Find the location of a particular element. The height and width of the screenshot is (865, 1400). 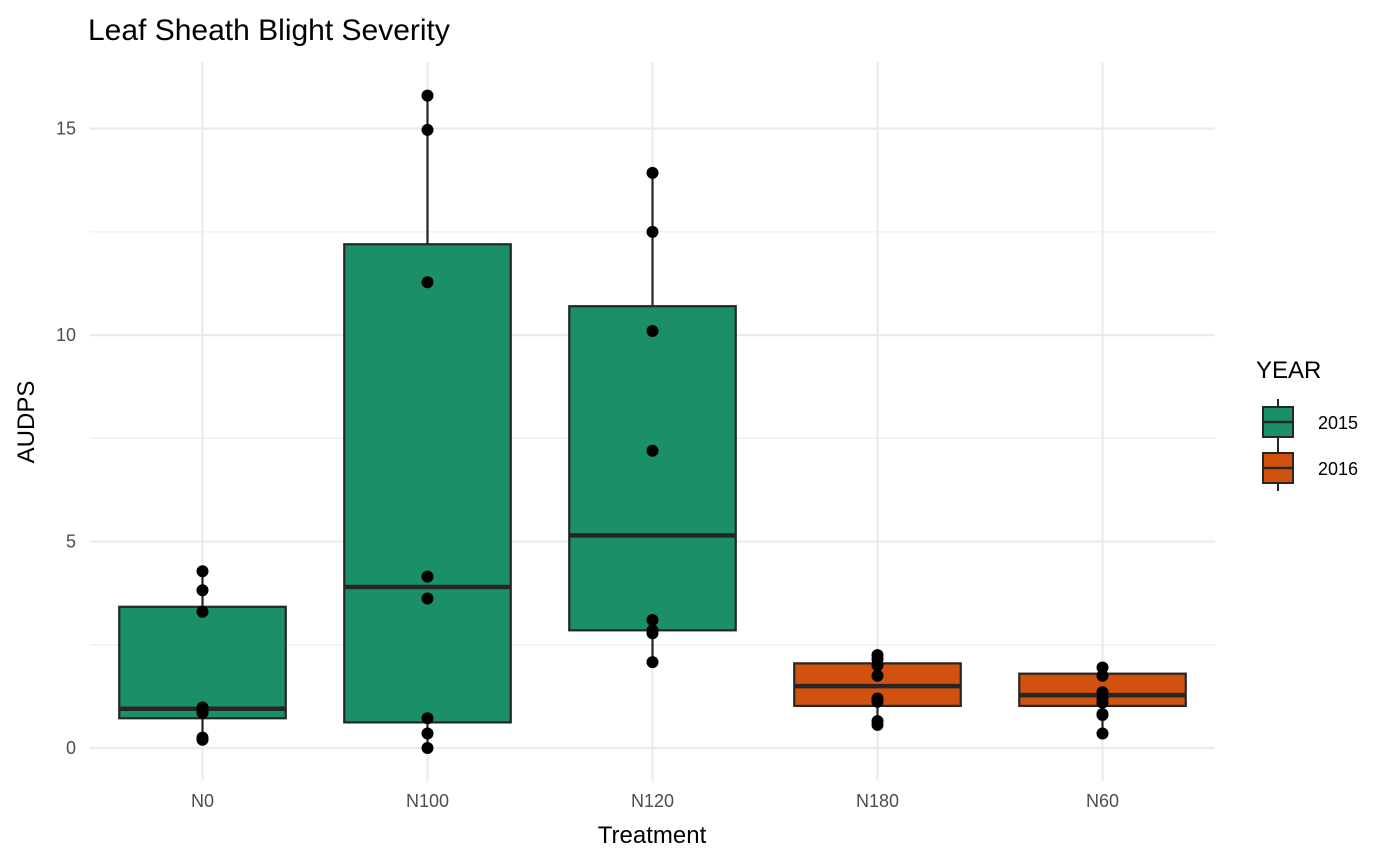

x-tick-label: N180 is located at coordinates (877, 801).